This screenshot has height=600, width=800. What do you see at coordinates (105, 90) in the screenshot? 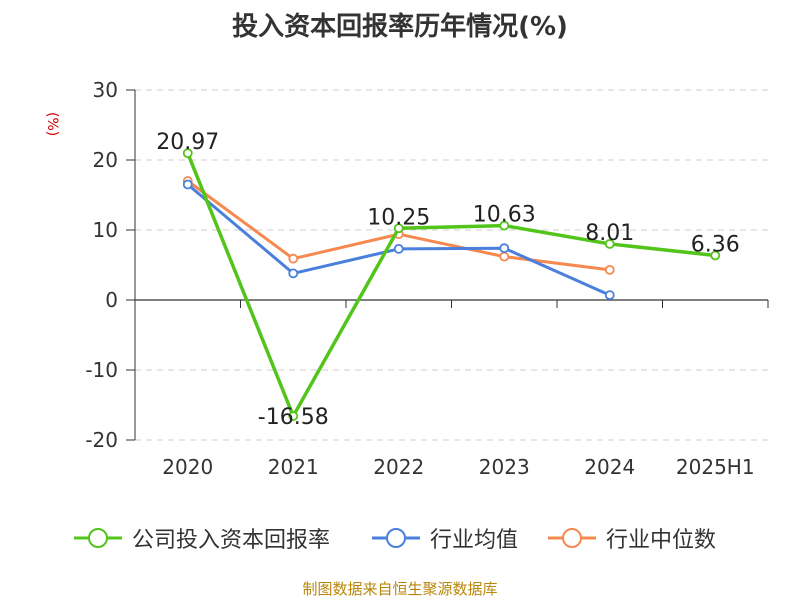
I see `y-tick-label: 30` at bounding box center [105, 90].